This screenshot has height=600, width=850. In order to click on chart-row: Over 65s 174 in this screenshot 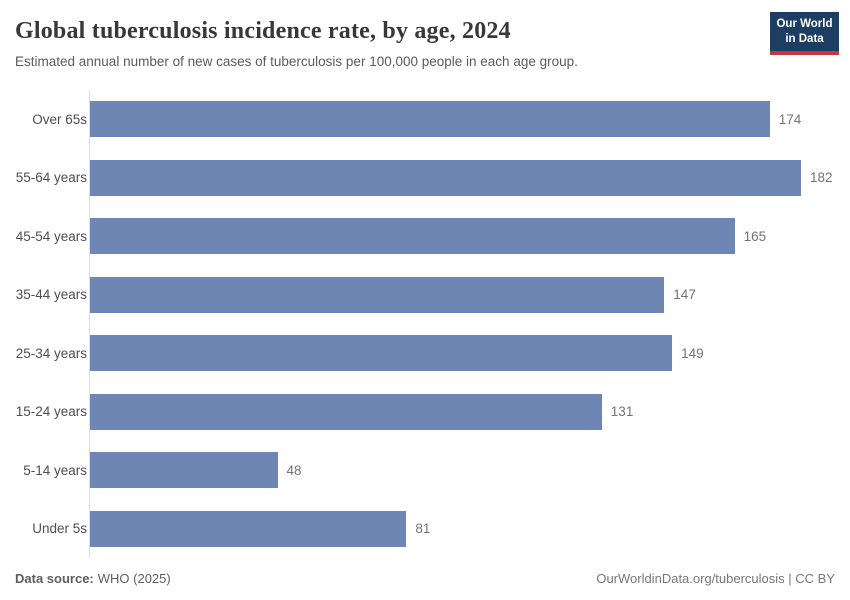, I will do `click(417, 119)`.